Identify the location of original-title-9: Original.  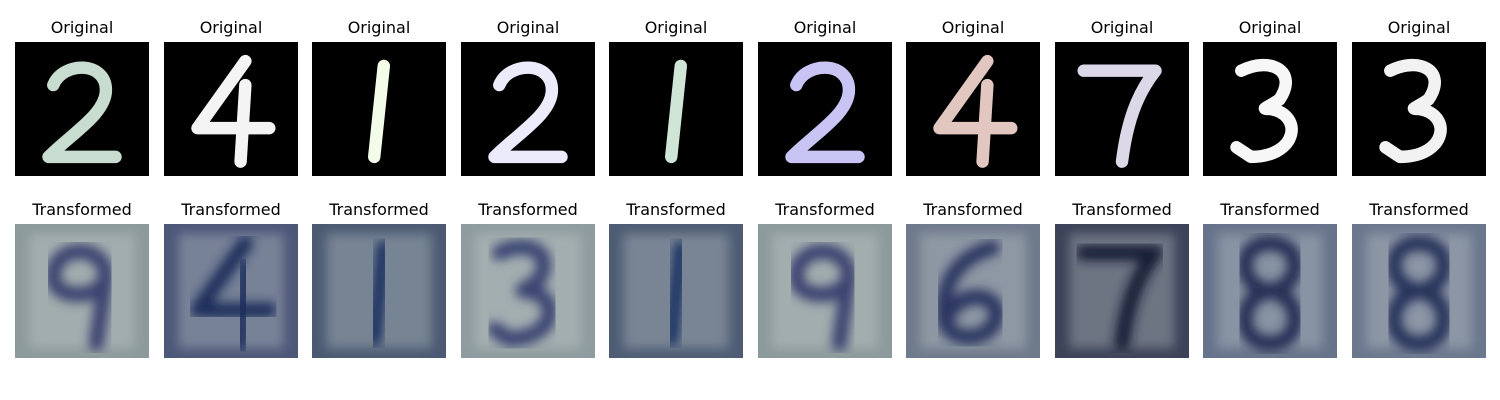
(1270, 27).